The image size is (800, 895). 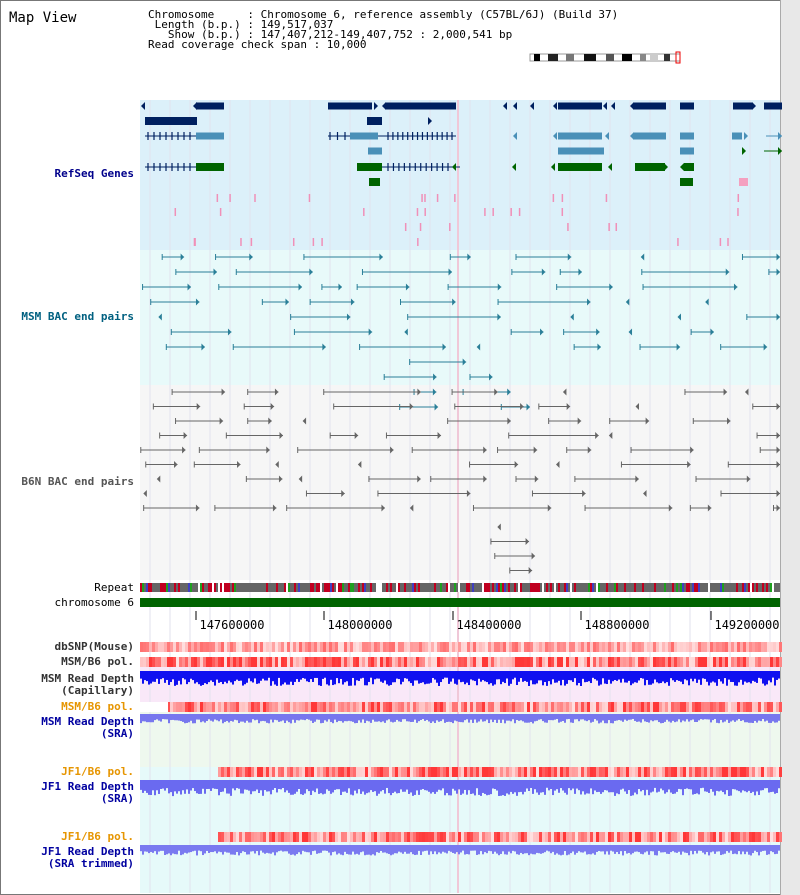 What do you see at coordinates (217, 198) in the screenshot?
I see `snp-mark` at bounding box center [217, 198].